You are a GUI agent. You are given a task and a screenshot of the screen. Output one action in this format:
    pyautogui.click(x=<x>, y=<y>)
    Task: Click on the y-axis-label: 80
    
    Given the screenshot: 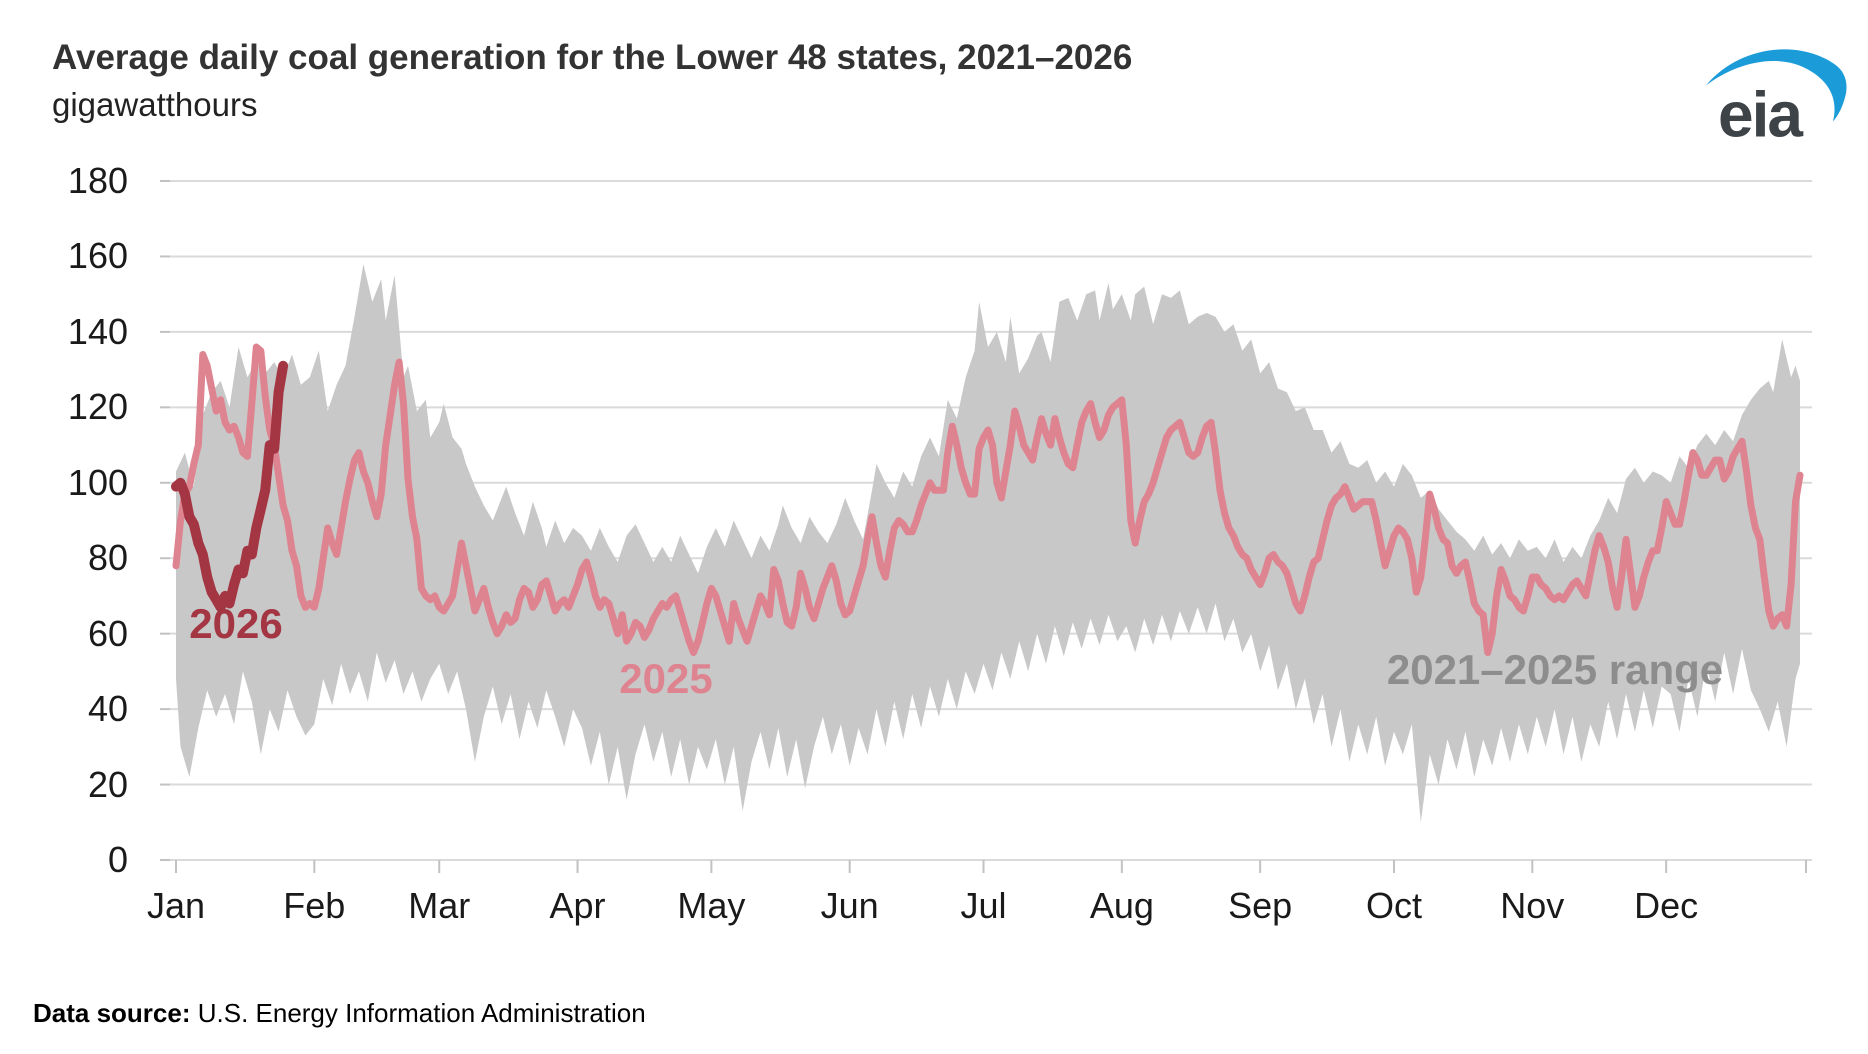 What is the action you would take?
    pyautogui.click(x=107, y=558)
    